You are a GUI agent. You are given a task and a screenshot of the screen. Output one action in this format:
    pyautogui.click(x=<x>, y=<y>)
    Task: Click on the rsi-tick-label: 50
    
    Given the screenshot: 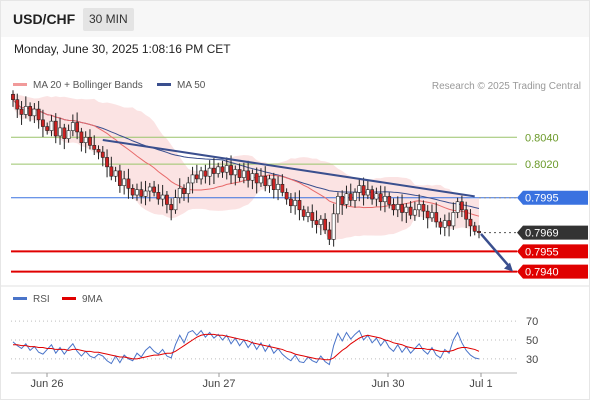 What is the action you would take?
    pyautogui.click(x=532, y=341)
    